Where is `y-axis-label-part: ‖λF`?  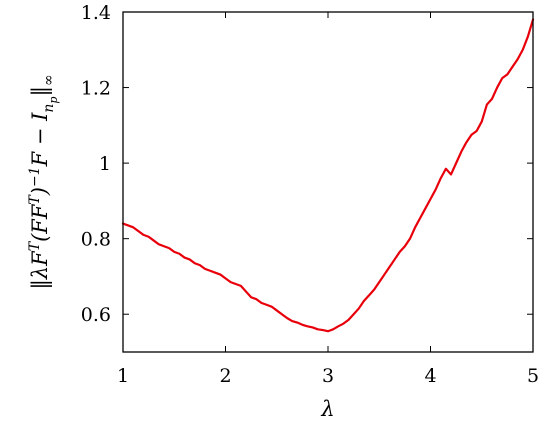 y-axis-label-part: ‖λF is located at coordinates (40, 270).